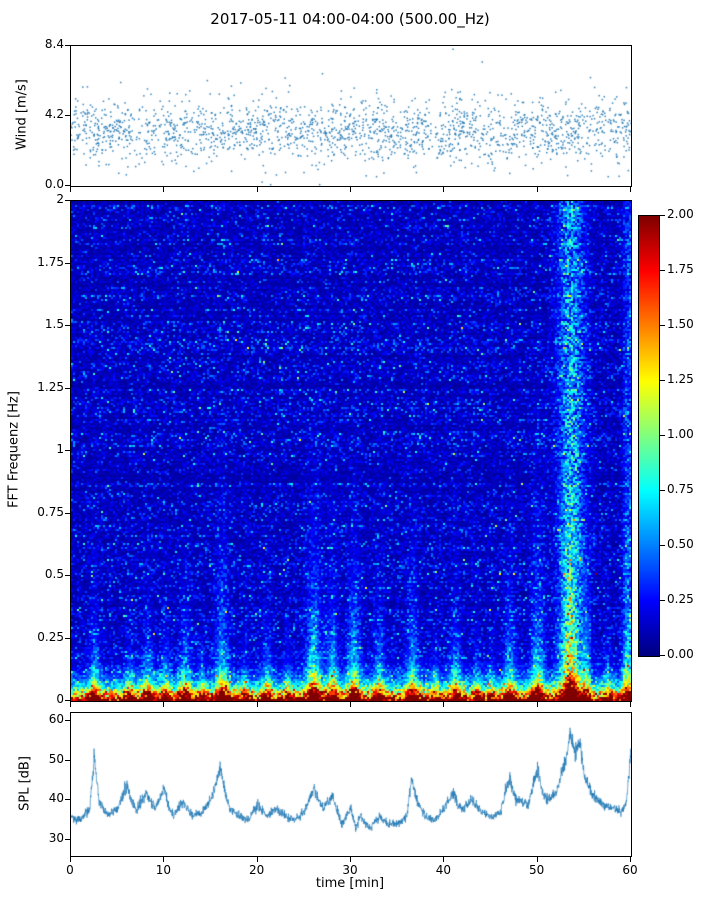  I want to click on x-tick-label: 40, so click(443, 870).